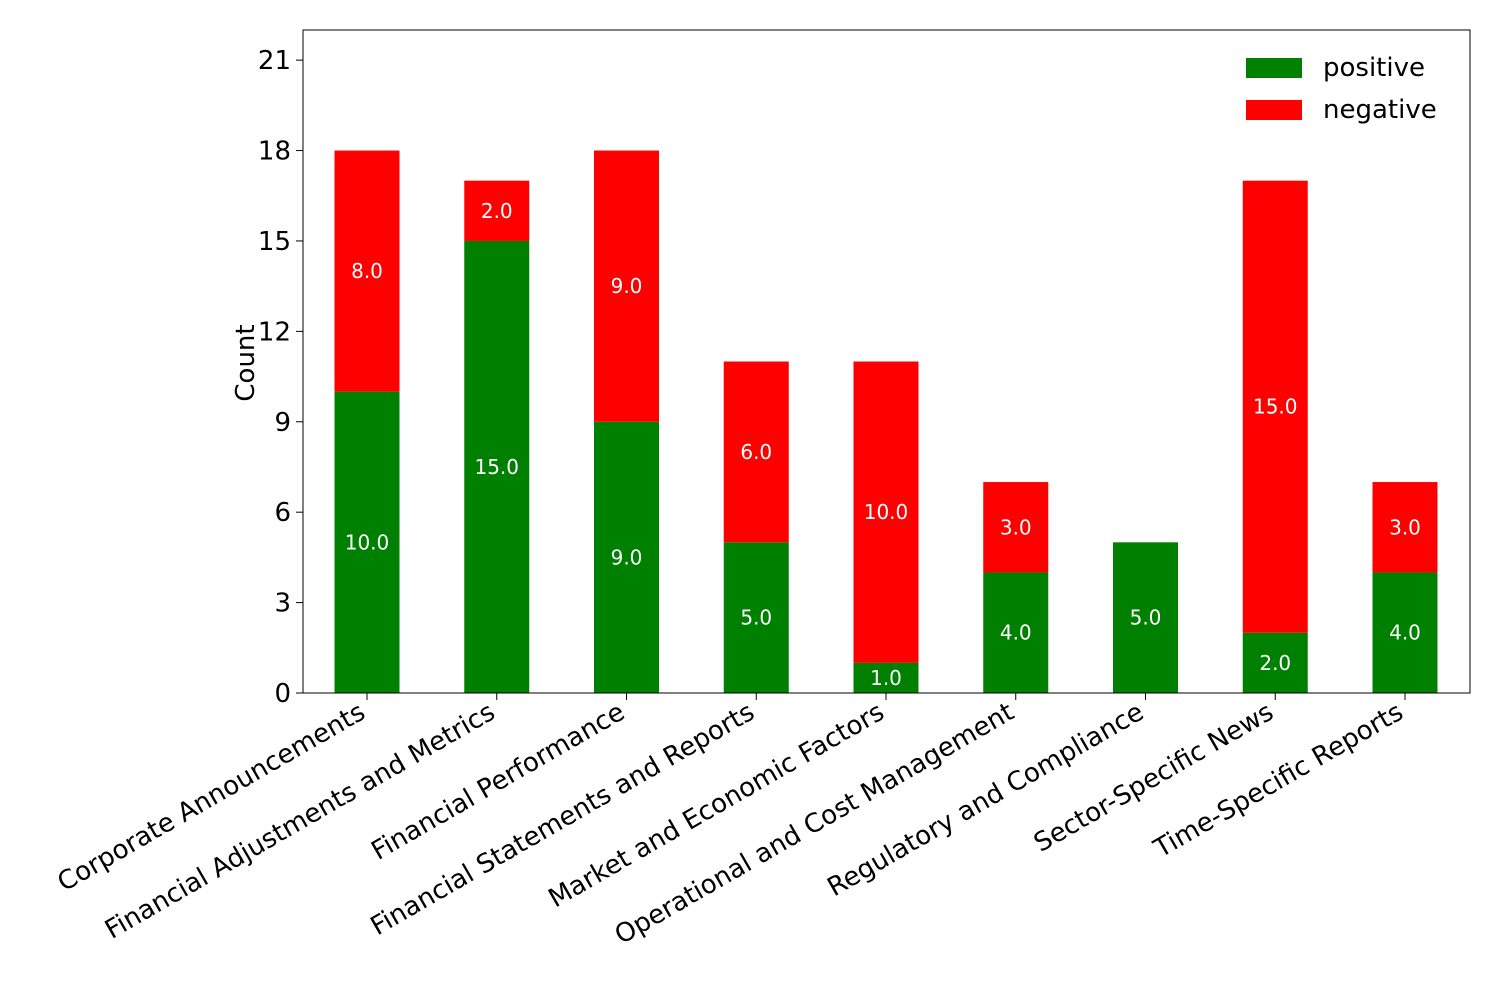  What do you see at coordinates (280, 377) in the screenshot?
I see `y-axis: 0 3 6 9 12 15 18 21` at bounding box center [280, 377].